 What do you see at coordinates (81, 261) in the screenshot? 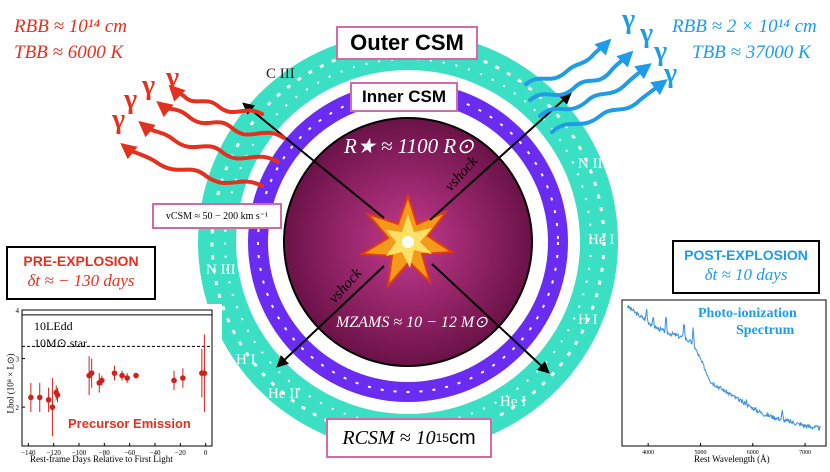
I see `pre-explosion-title: PRE-EXPLOSION` at bounding box center [81, 261].